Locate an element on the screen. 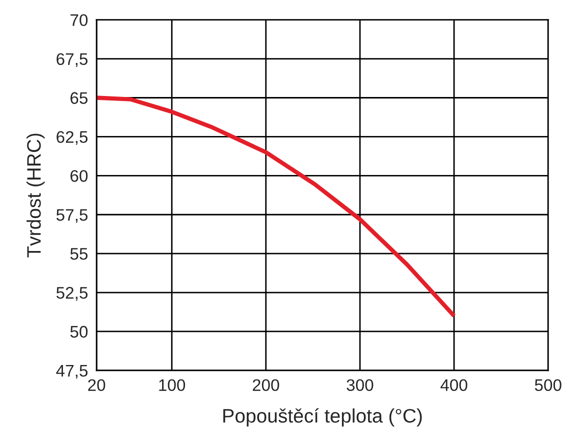 The width and height of the screenshot is (568, 441). y-axis-title: Tvrdost (HRC) is located at coordinates (35, 196).